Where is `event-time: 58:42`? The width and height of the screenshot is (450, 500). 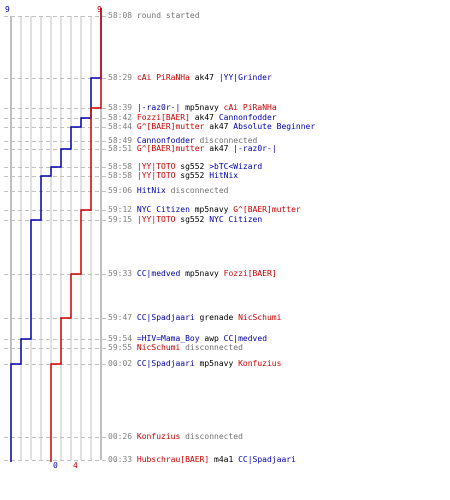 event-time: 58:42 is located at coordinates (120, 117).